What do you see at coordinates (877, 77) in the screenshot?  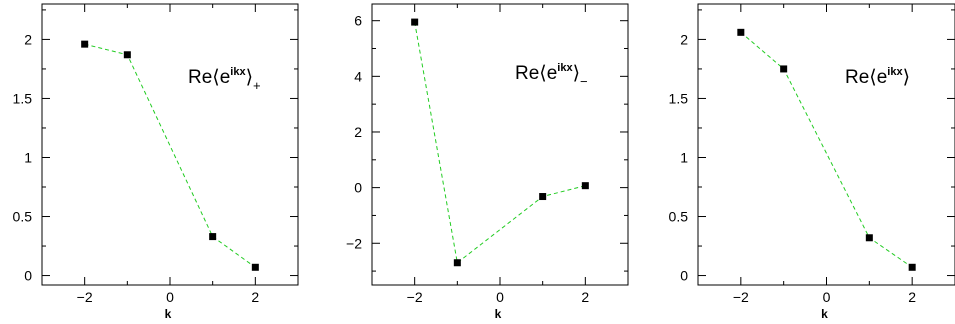 I see `annotation: Re⟨eikx⟩` at bounding box center [877, 77].